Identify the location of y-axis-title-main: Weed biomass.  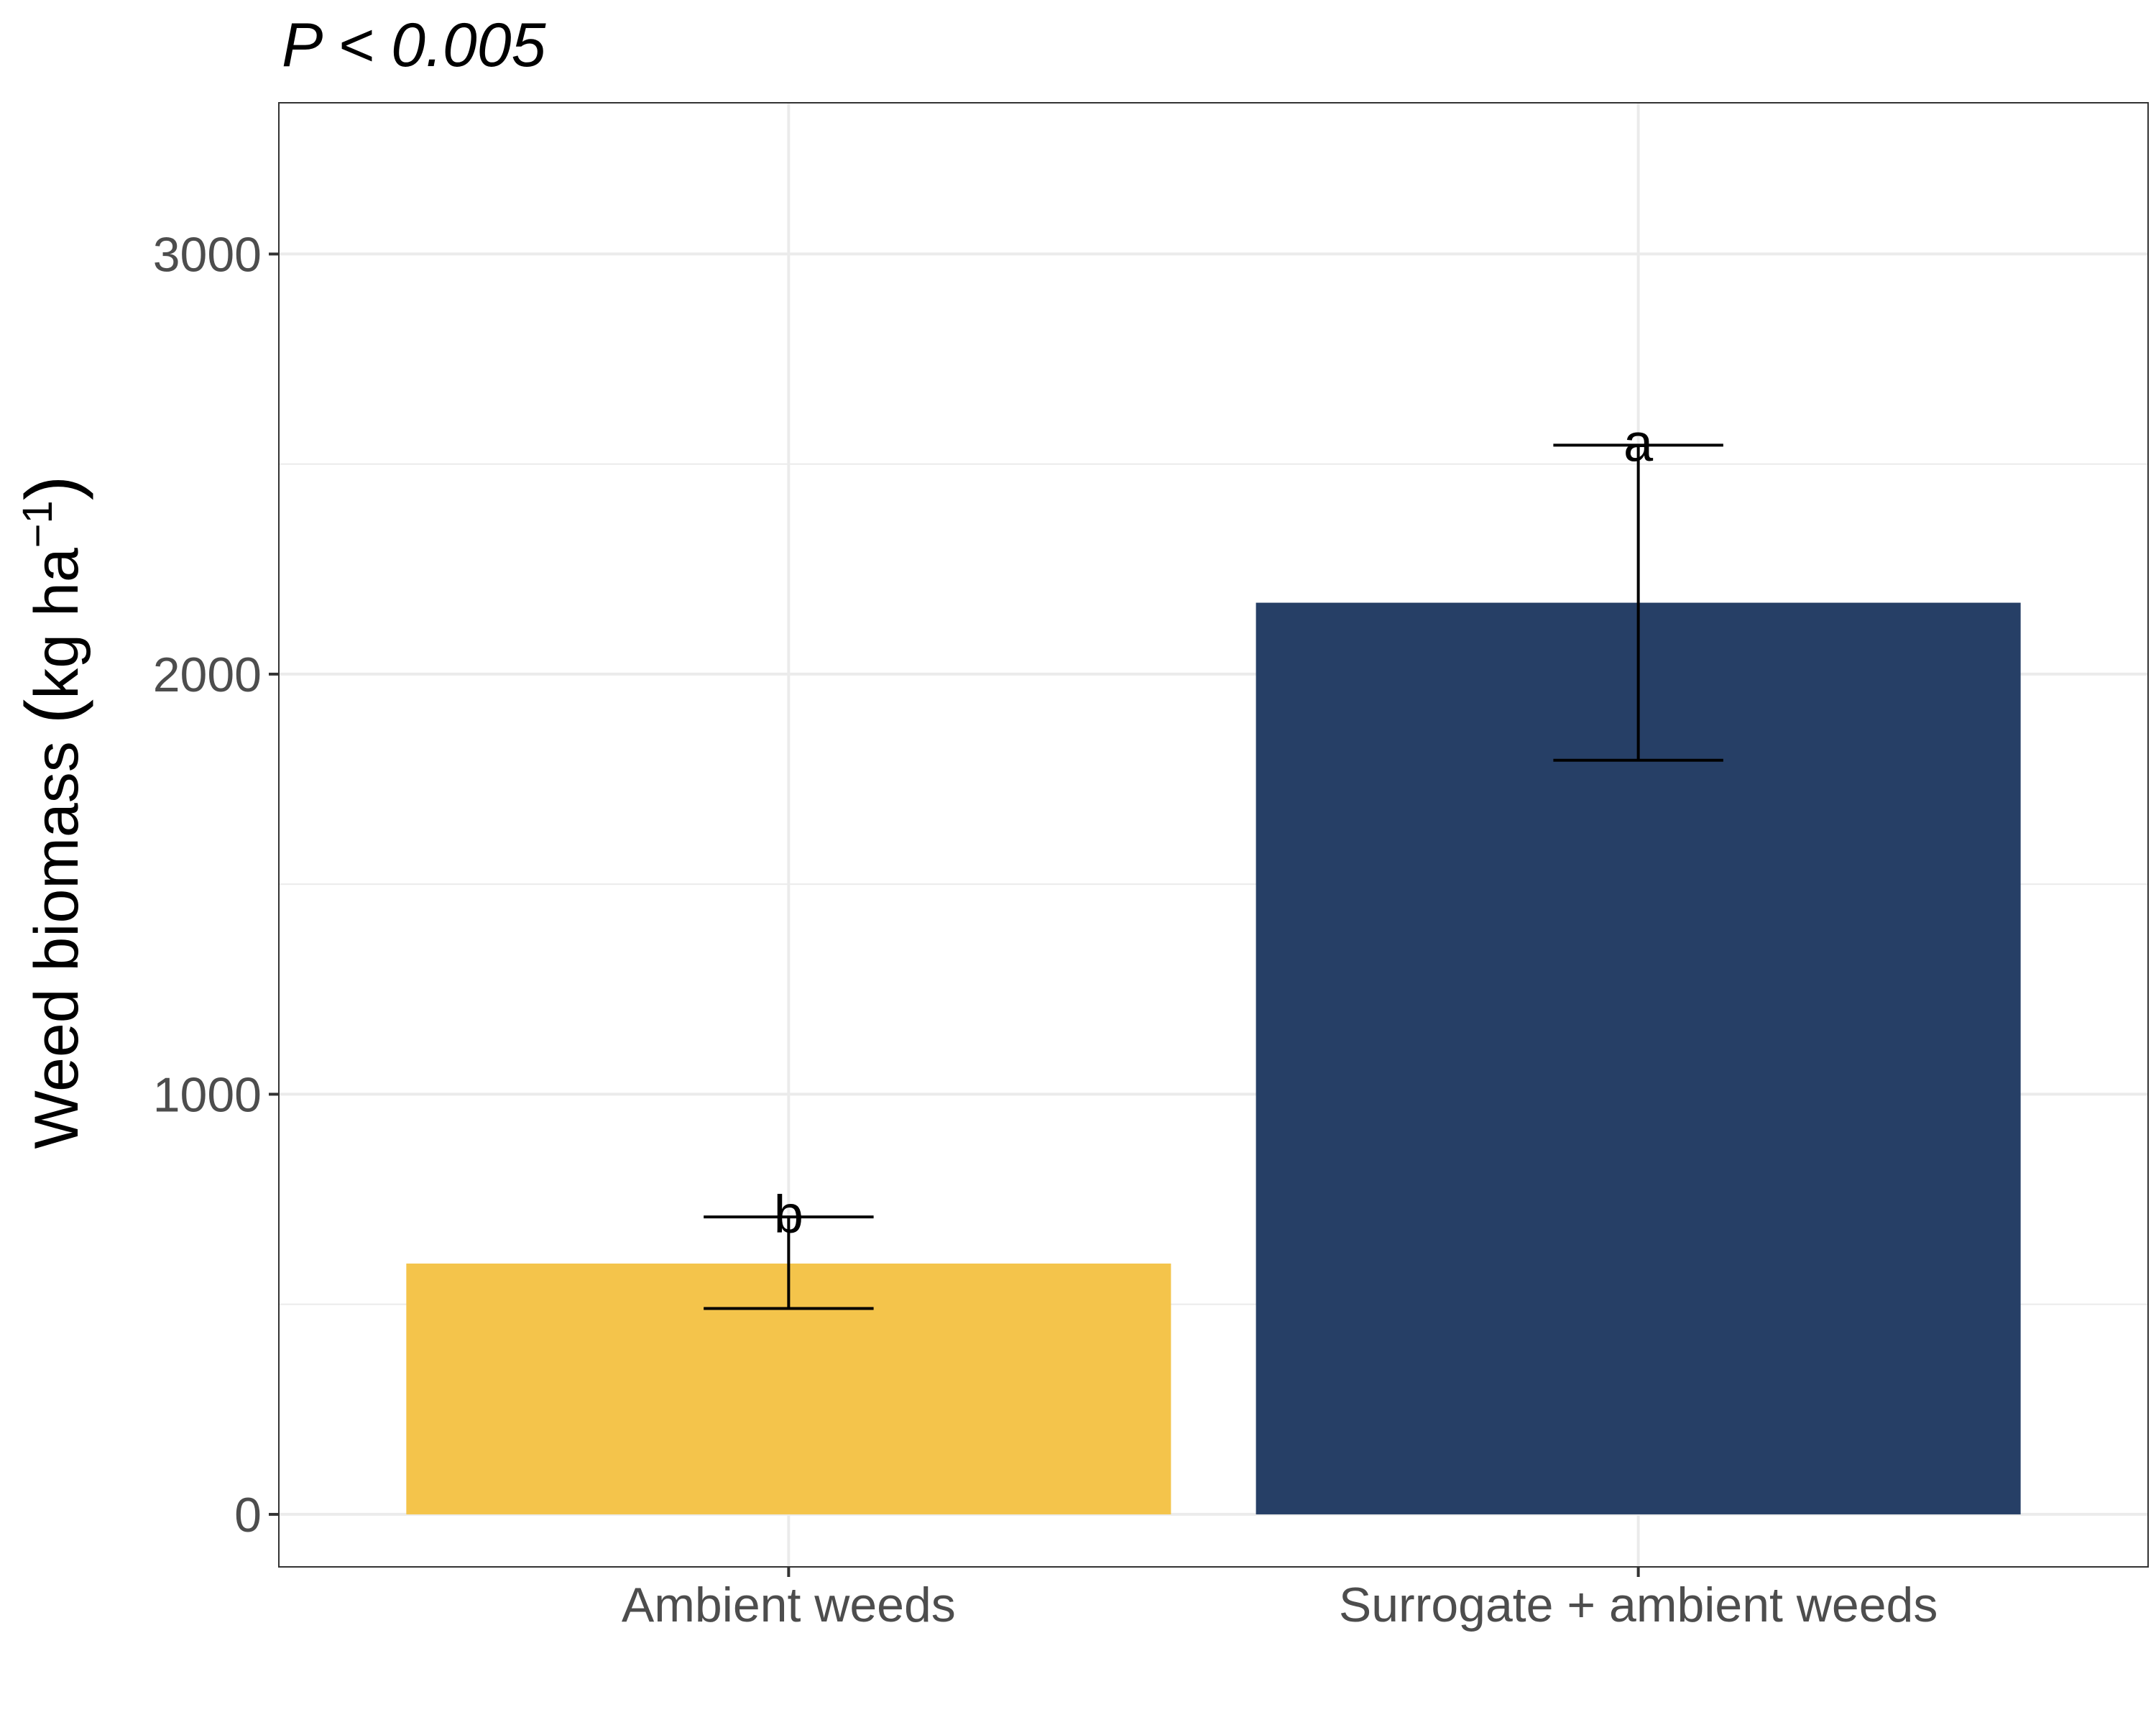
(57, 936).